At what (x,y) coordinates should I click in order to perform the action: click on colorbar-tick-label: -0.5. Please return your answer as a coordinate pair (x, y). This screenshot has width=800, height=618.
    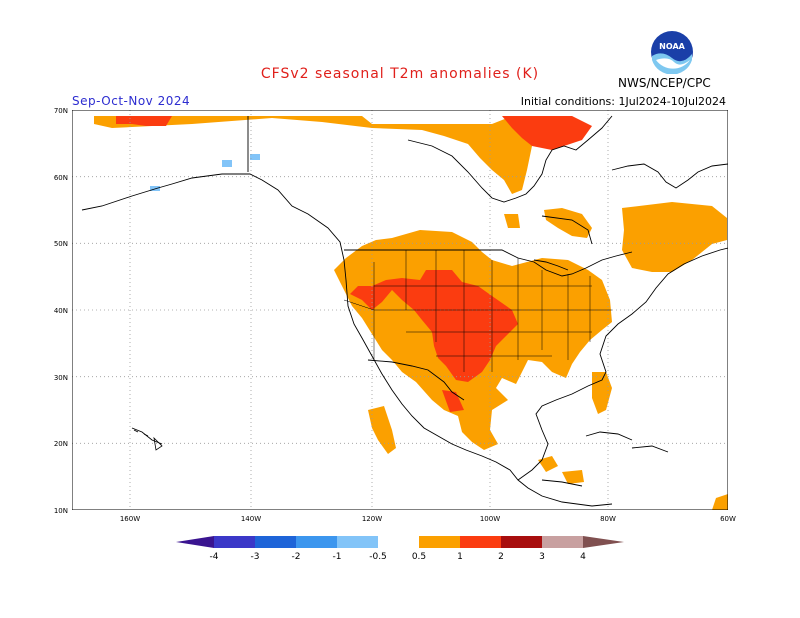
    Looking at the image, I should click on (378, 557).